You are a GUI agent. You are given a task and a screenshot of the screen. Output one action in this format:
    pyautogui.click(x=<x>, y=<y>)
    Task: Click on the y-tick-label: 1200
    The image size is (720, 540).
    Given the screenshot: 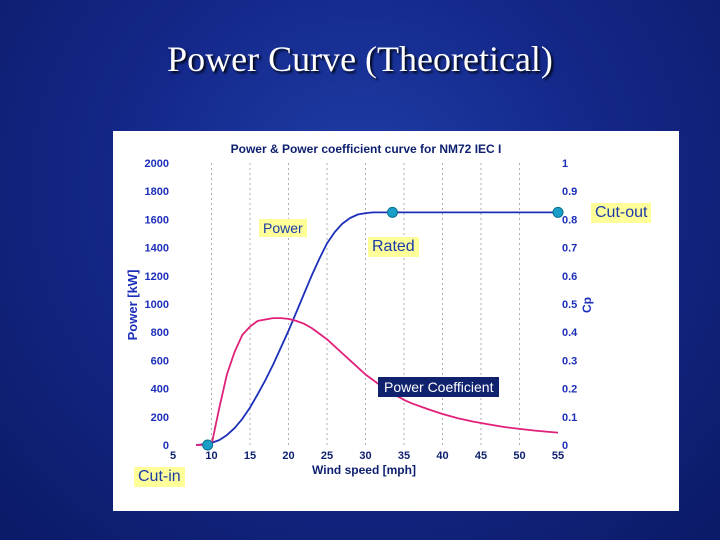 What is the action you would take?
    pyautogui.click(x=157, y=277)
    